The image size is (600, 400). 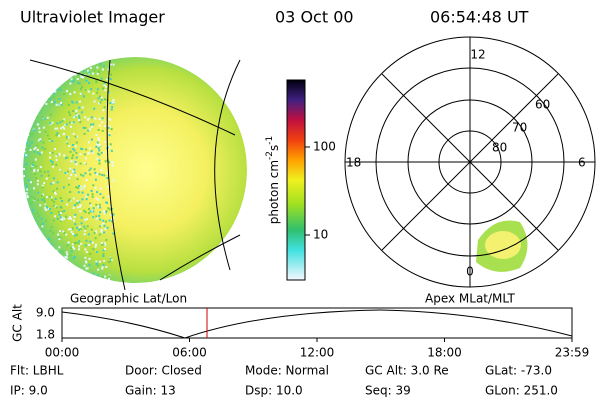 I want to click on mlt-label: 0, so click(x=470, y=272).